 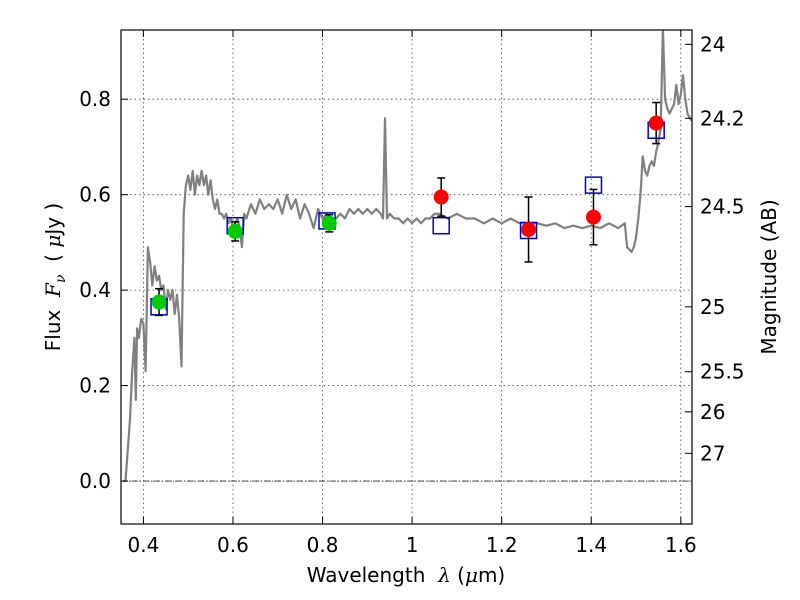 I want to click on magnitude-tick-label: 24, so click(x=712, y=44).